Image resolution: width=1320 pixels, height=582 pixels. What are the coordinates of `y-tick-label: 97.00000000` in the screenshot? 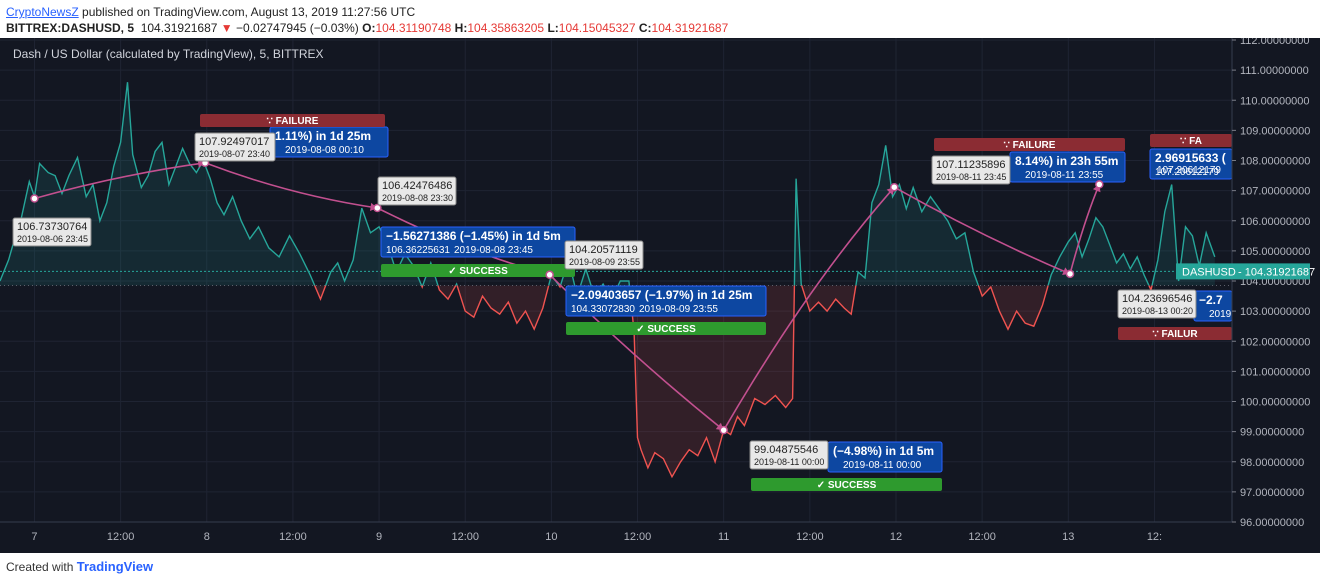 It's located at (1272, 493).